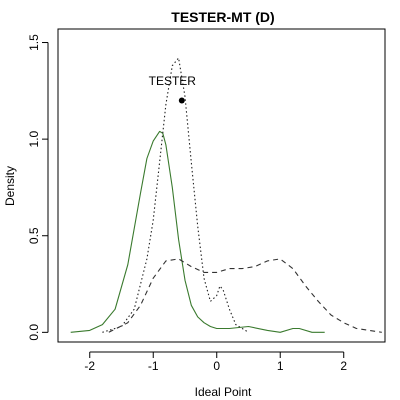 The width and height of the screenshot is (400, 400). What do you see at coordinates (153, 366) in the screenshot?
I see `x-tick-label: -1` at bounding box center [153, 366].